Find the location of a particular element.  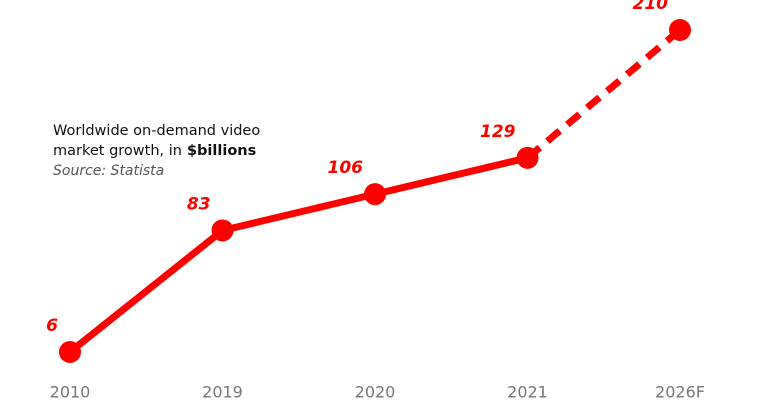

value-label: 6 is located at coordinates (52, 326).